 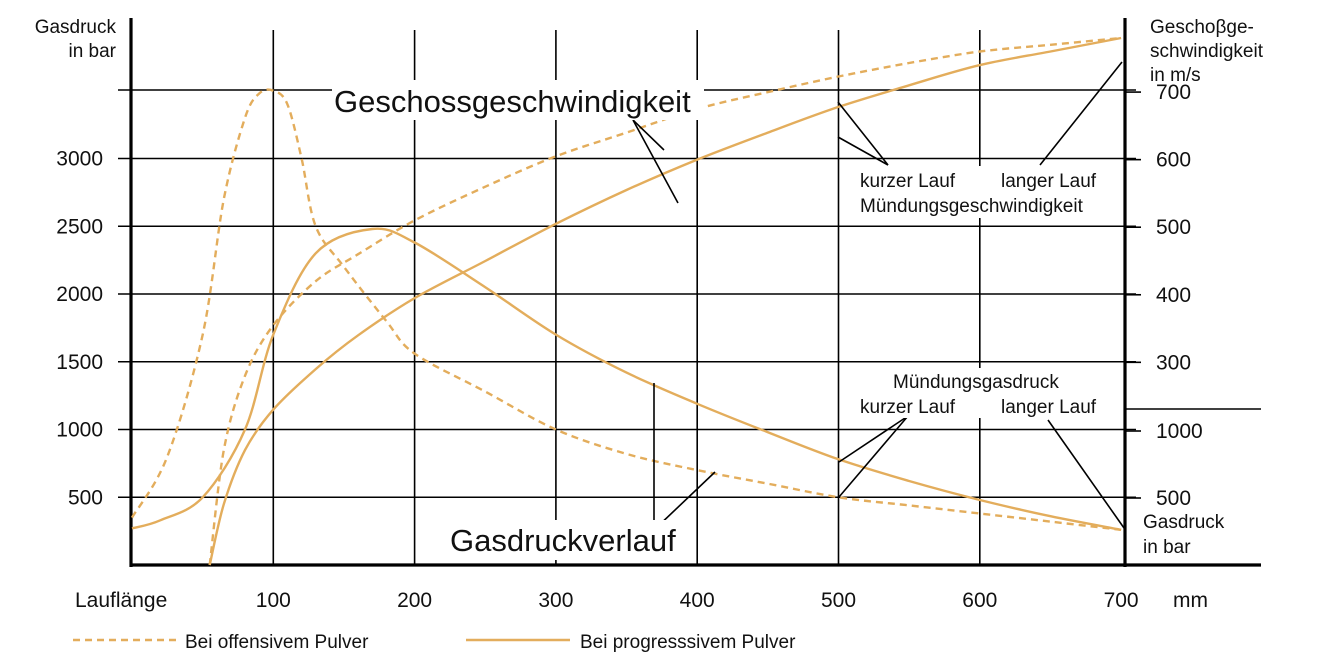 I want to click on y-left-tick-label: 2500, so click(x=79, y=226).